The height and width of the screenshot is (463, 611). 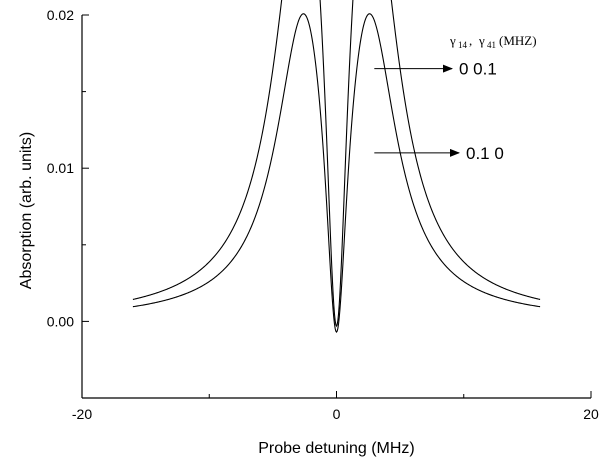 I want to click on legend-unit: (MHZ), so click(x=518, y=40).